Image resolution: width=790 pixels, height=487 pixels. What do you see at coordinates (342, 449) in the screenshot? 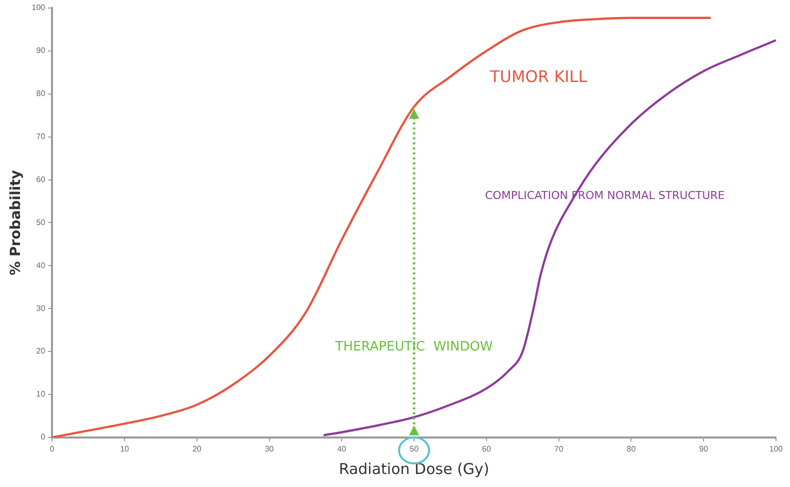
I see `x-tick-label: 40` at bounding box center [342, 449].